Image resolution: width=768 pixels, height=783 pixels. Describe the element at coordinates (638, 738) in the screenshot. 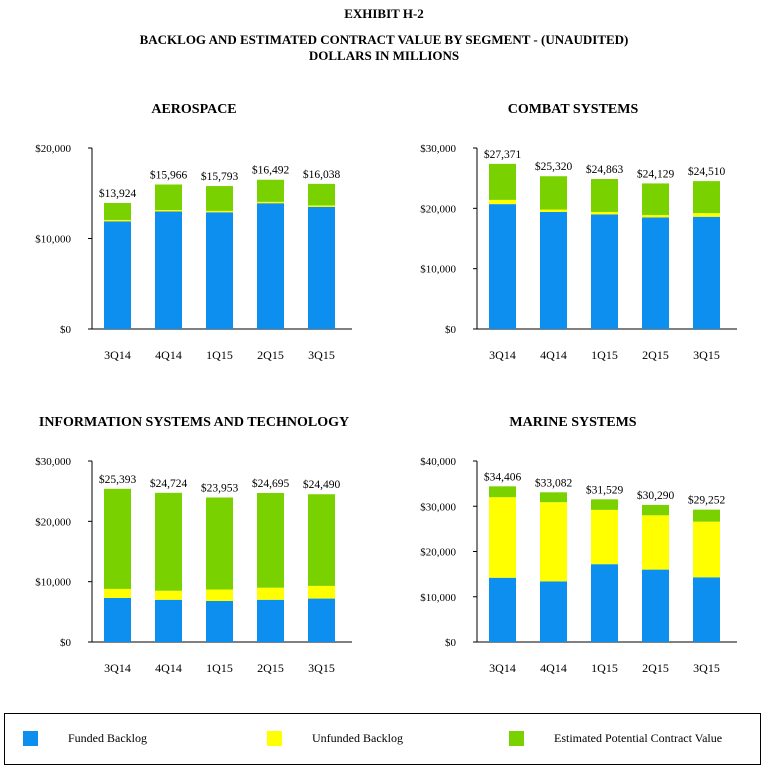

I see `legend-label-potential: Estimated Potential Contract Value` at that location.